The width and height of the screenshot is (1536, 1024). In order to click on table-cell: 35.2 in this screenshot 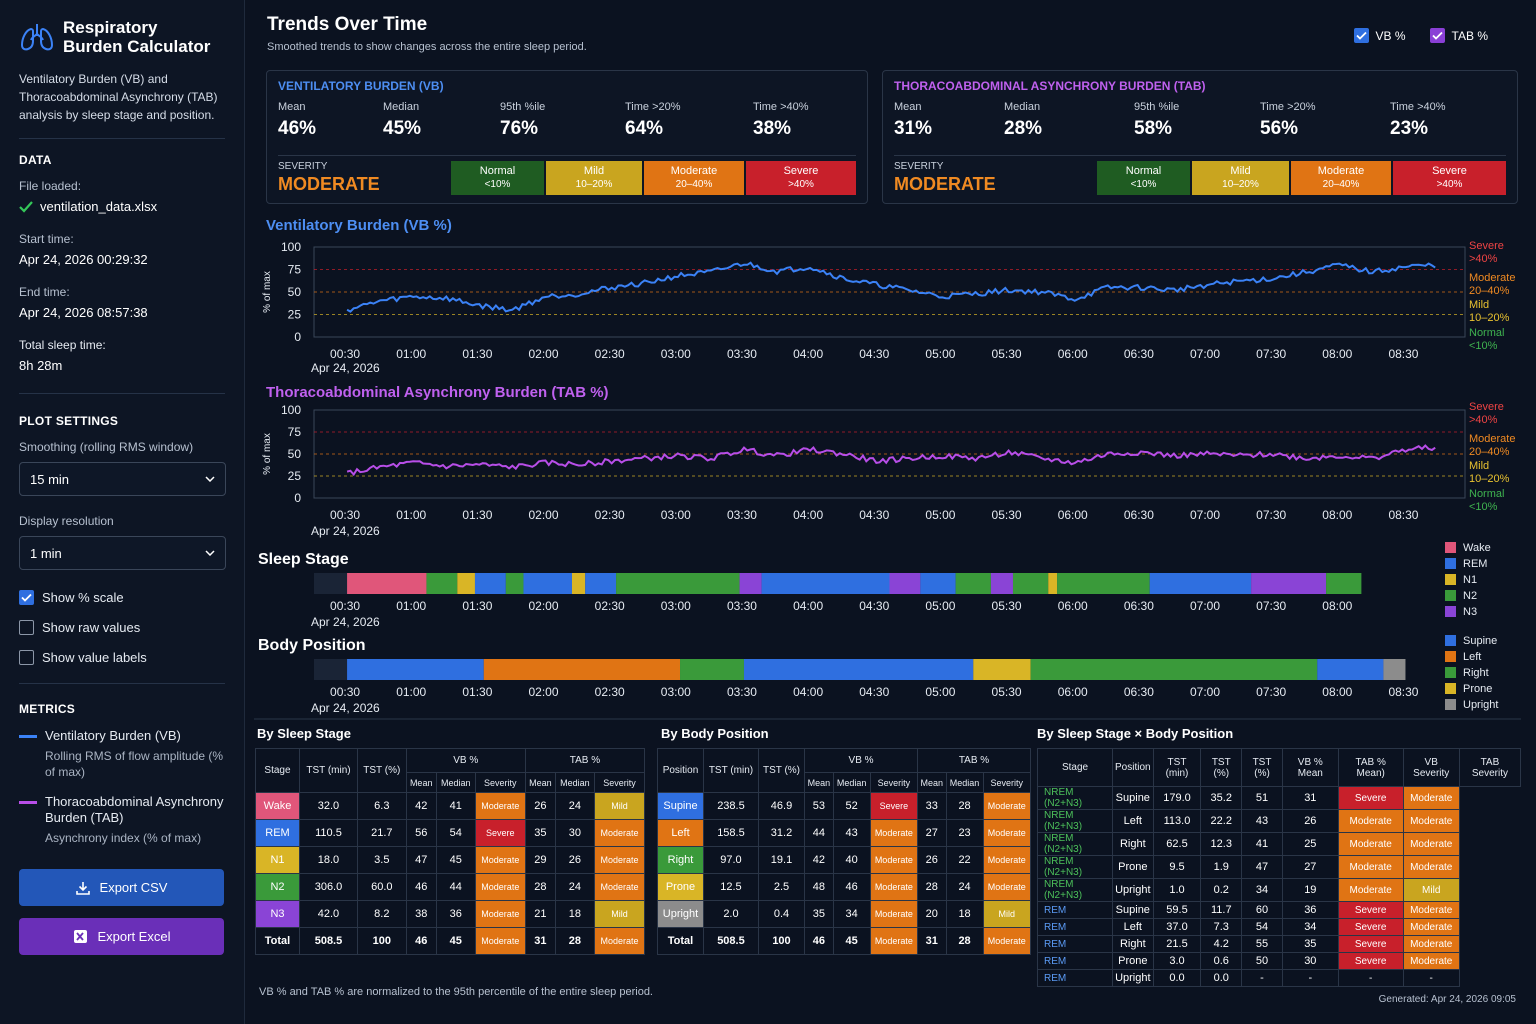, I will do `click(1221, 798)`.